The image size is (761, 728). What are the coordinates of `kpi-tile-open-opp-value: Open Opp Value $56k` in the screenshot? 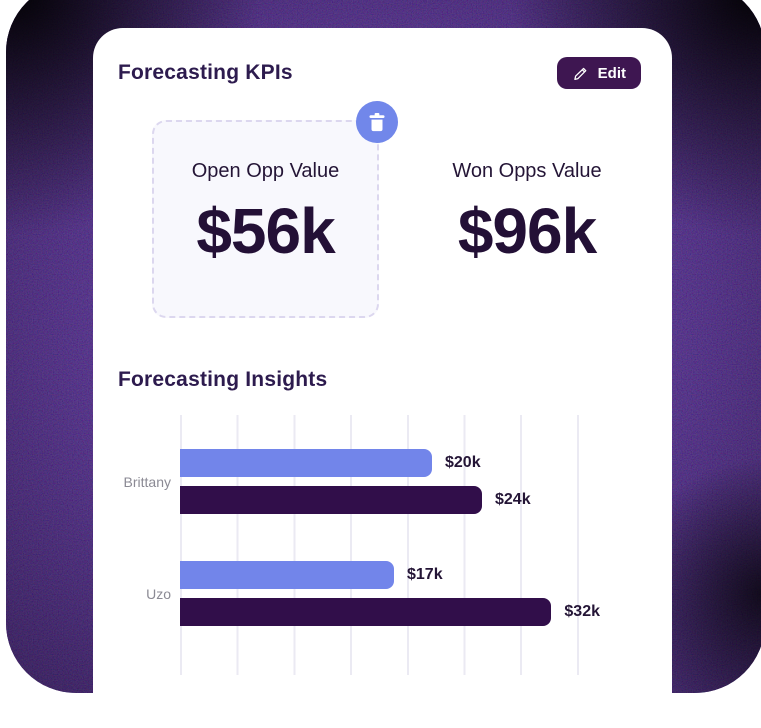 It's located at (275, 209).